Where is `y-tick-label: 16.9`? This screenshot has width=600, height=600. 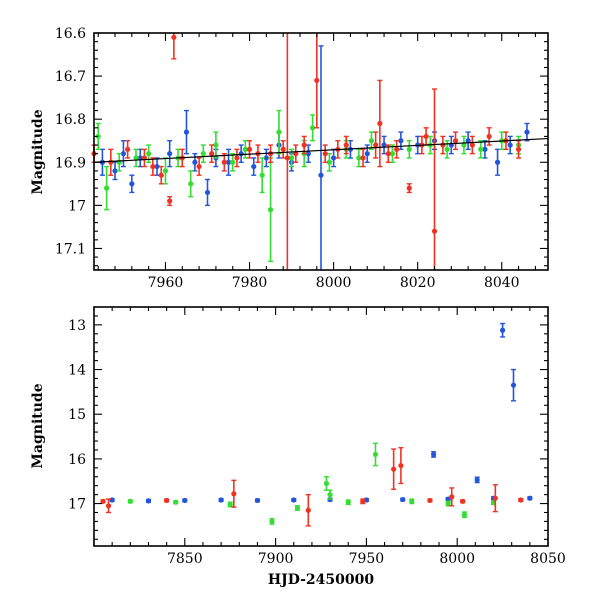 y-tick-label: 16.9 is located at coordinates (70, 163).